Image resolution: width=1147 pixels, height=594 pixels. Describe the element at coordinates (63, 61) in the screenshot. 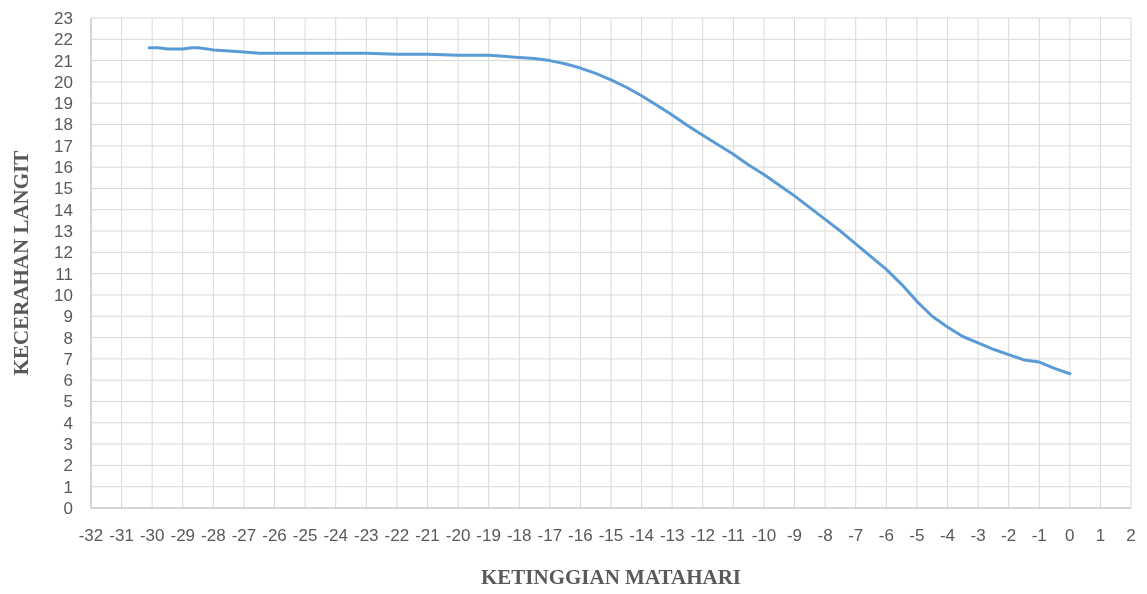

I see `y-tick-label: 21` at that location.